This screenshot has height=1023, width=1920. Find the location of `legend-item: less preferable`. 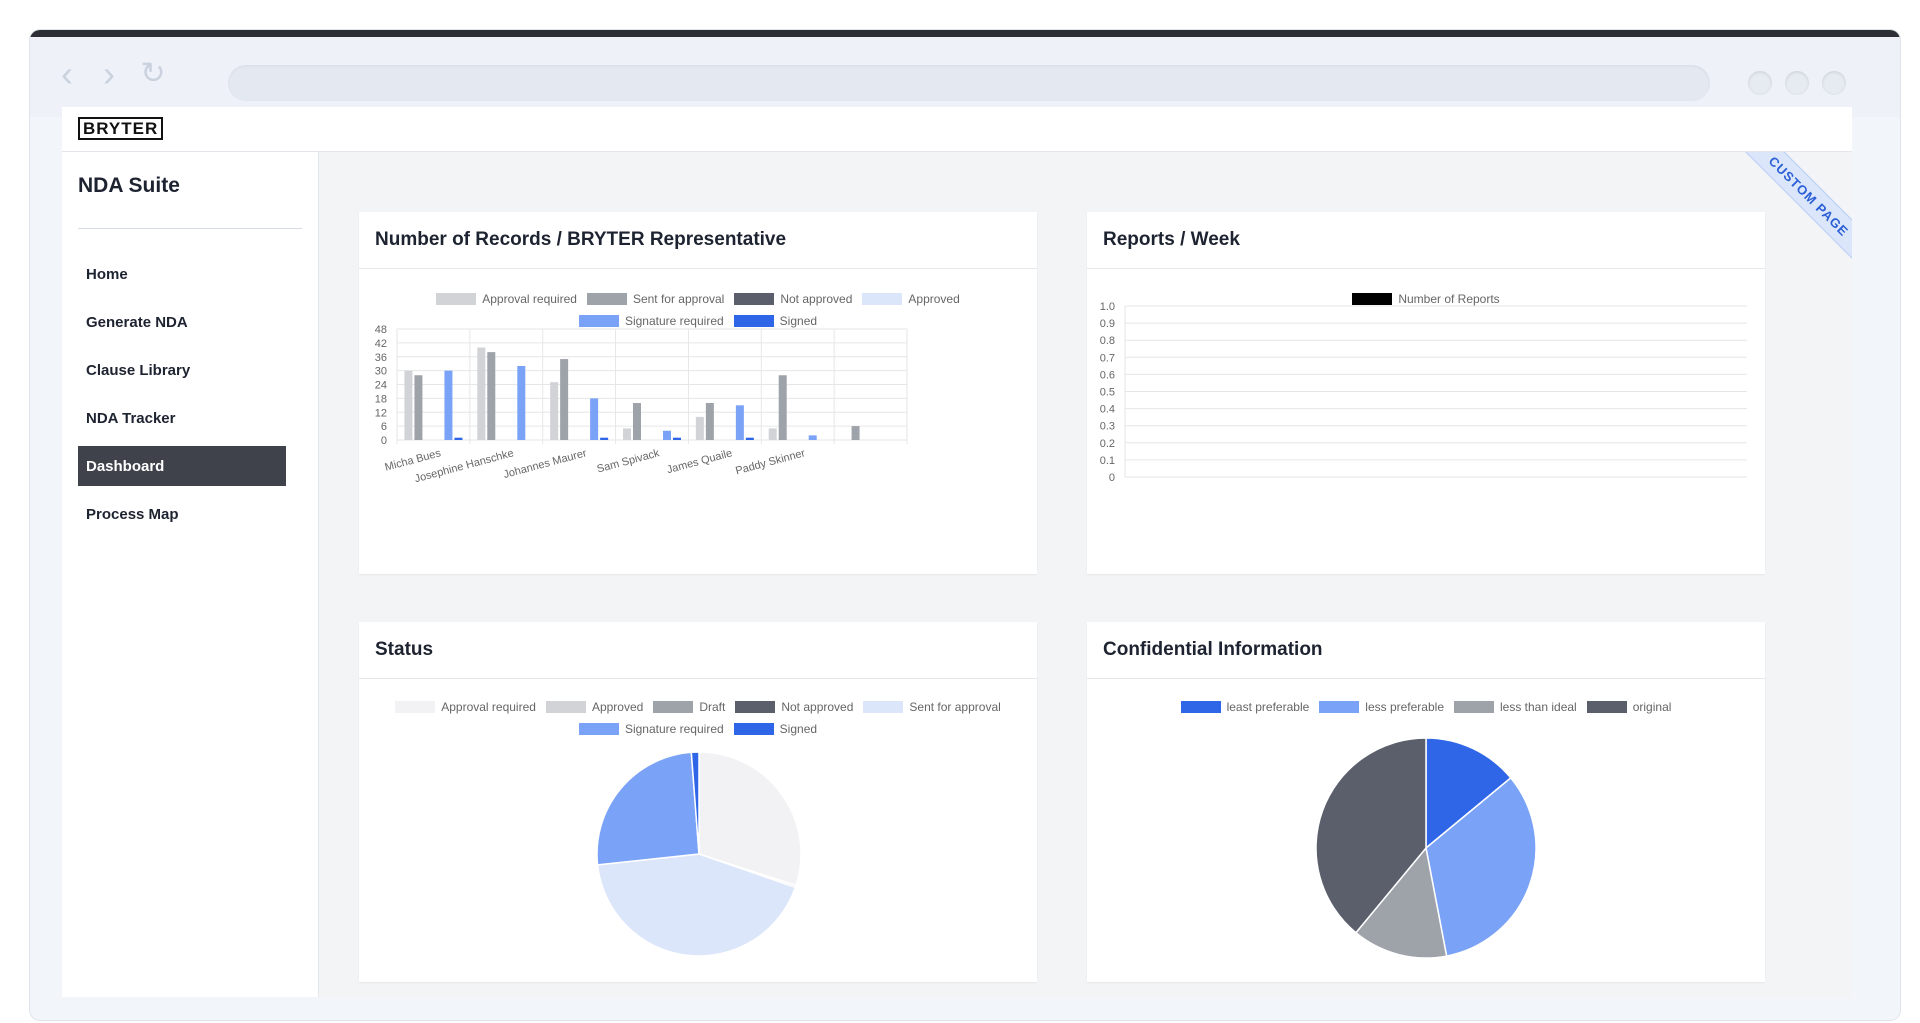

legend-item: less preferable is located at coordinates (1381, 707).